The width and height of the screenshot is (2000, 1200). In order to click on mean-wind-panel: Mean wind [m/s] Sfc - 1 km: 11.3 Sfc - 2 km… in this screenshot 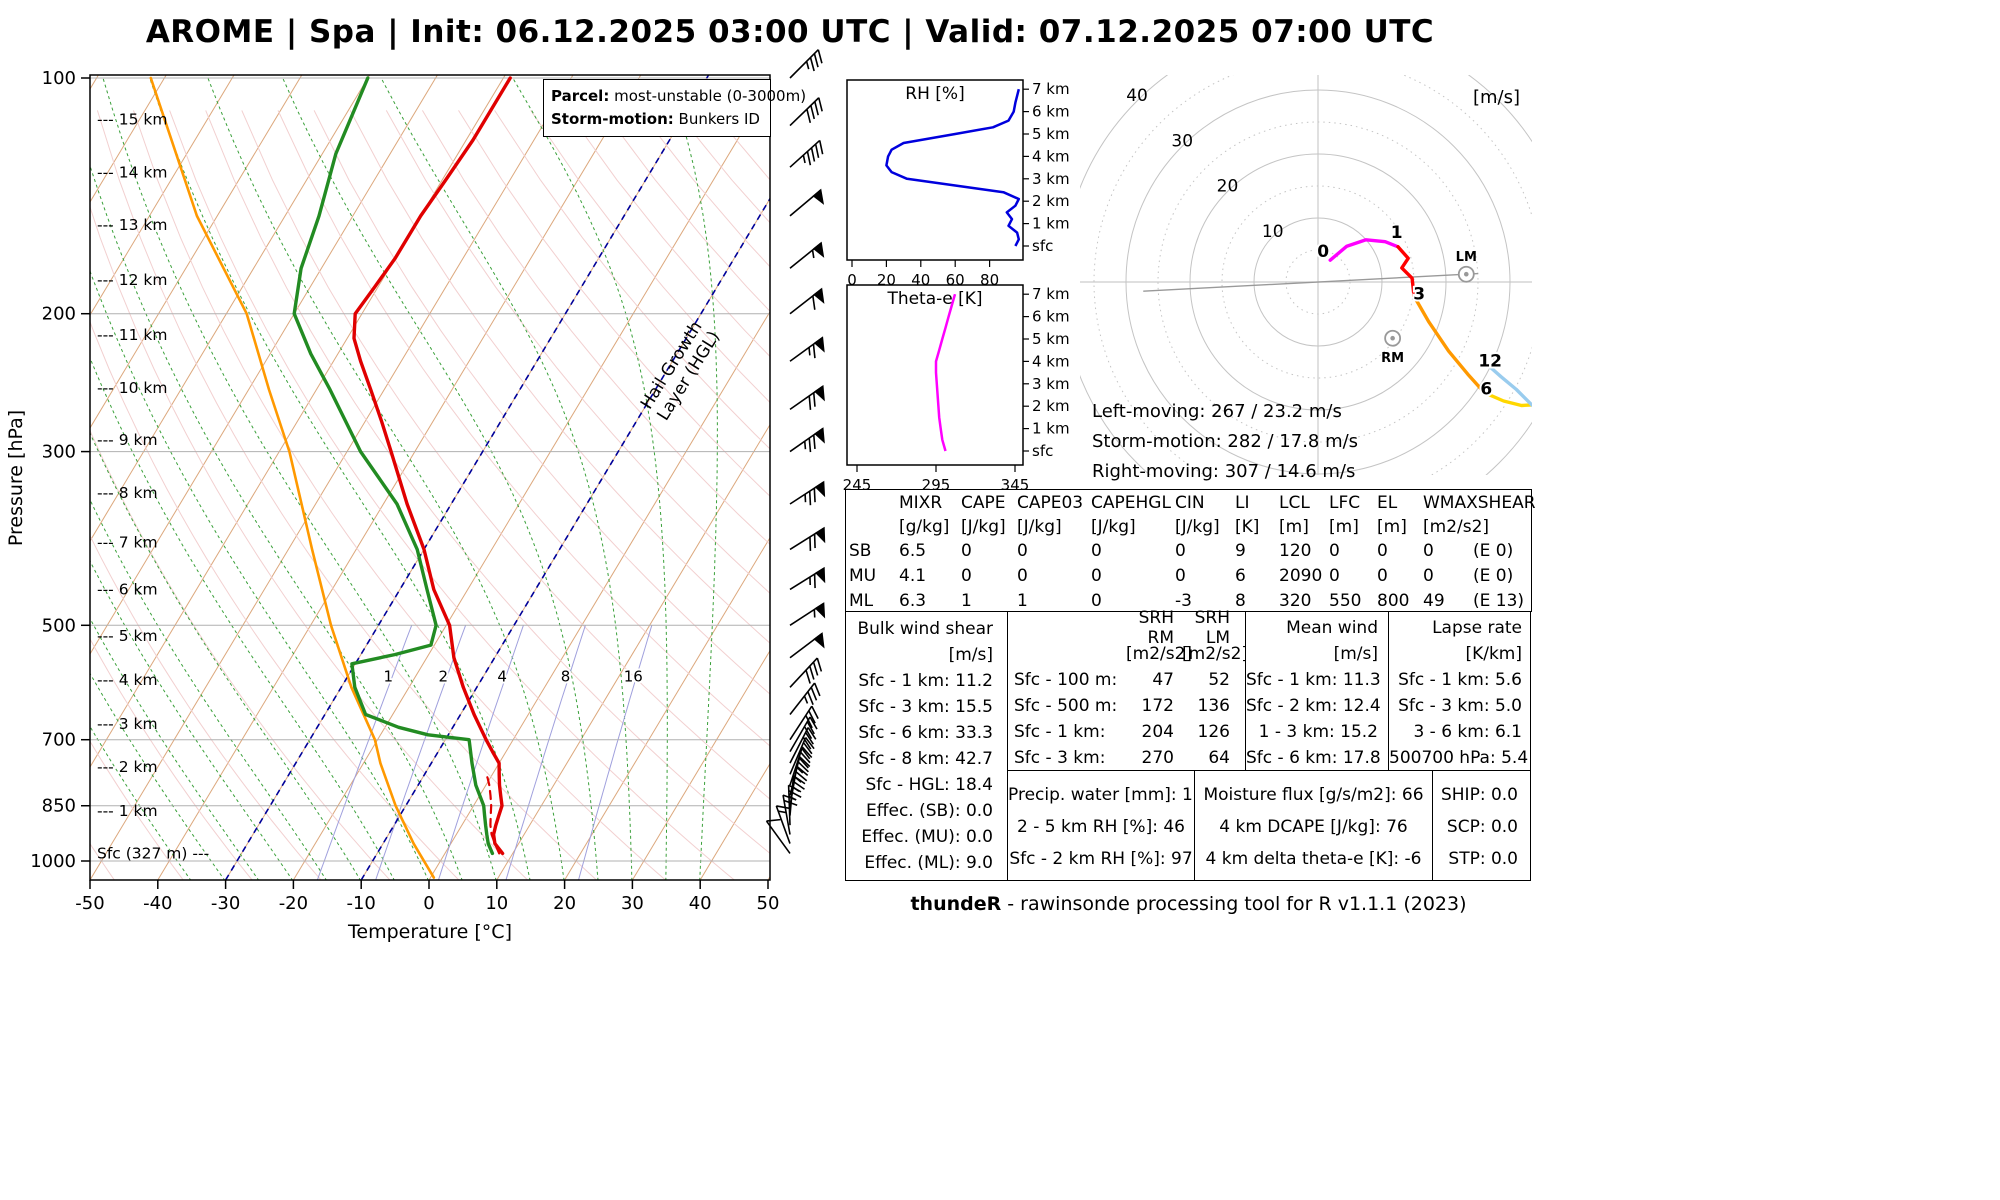, I will do `click(1317, 691)`.